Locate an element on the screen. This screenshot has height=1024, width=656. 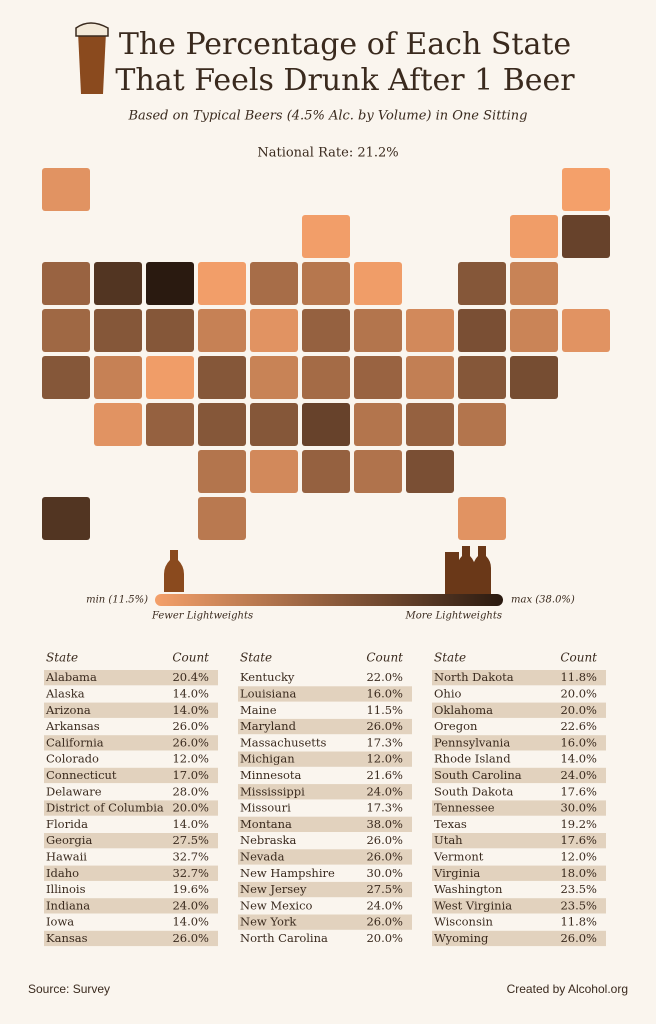
state-name: Ohio is located at coordinates (448, 693).